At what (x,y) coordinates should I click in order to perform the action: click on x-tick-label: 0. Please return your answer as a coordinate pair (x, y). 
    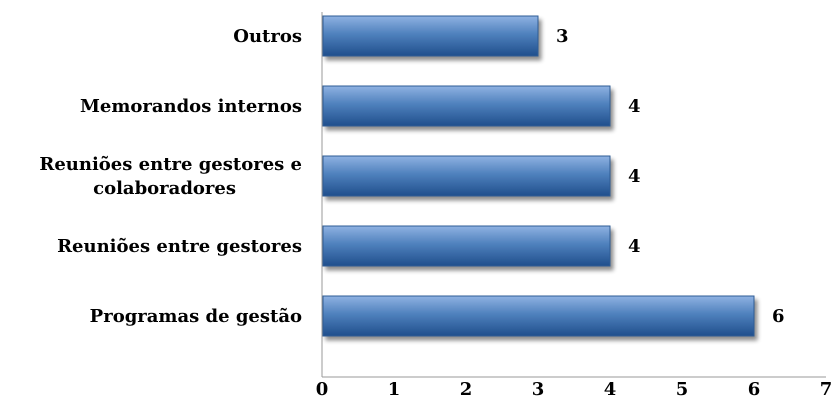
    Looking at the image, I should click on (322, 389).